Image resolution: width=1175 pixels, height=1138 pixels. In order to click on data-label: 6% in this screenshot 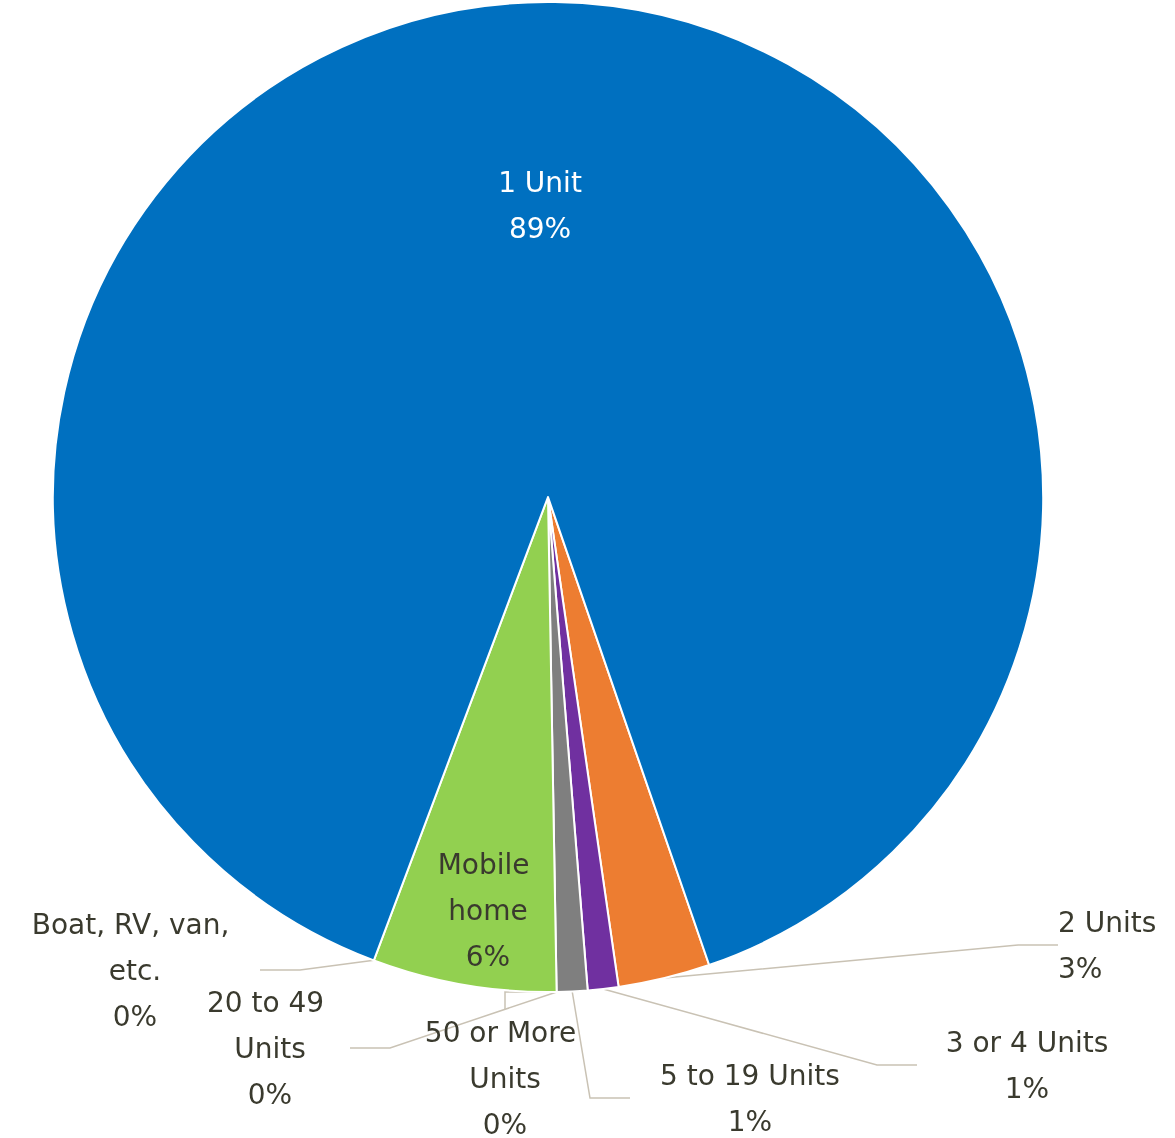, I will do `click(488, 956)`.